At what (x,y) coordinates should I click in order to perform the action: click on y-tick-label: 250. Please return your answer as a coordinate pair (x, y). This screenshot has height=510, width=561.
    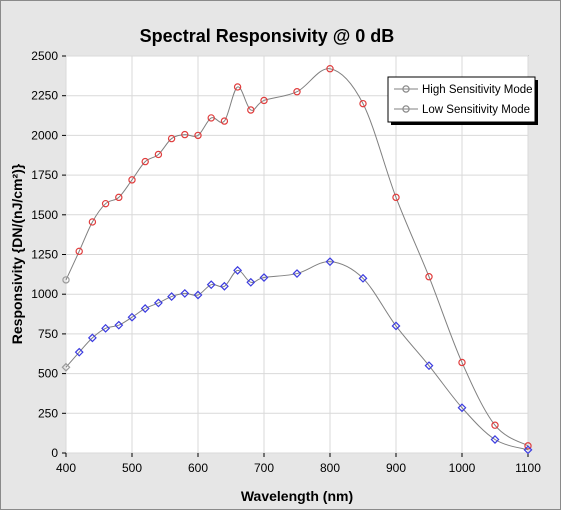
    Looking at the image, I should click on (48, 413).